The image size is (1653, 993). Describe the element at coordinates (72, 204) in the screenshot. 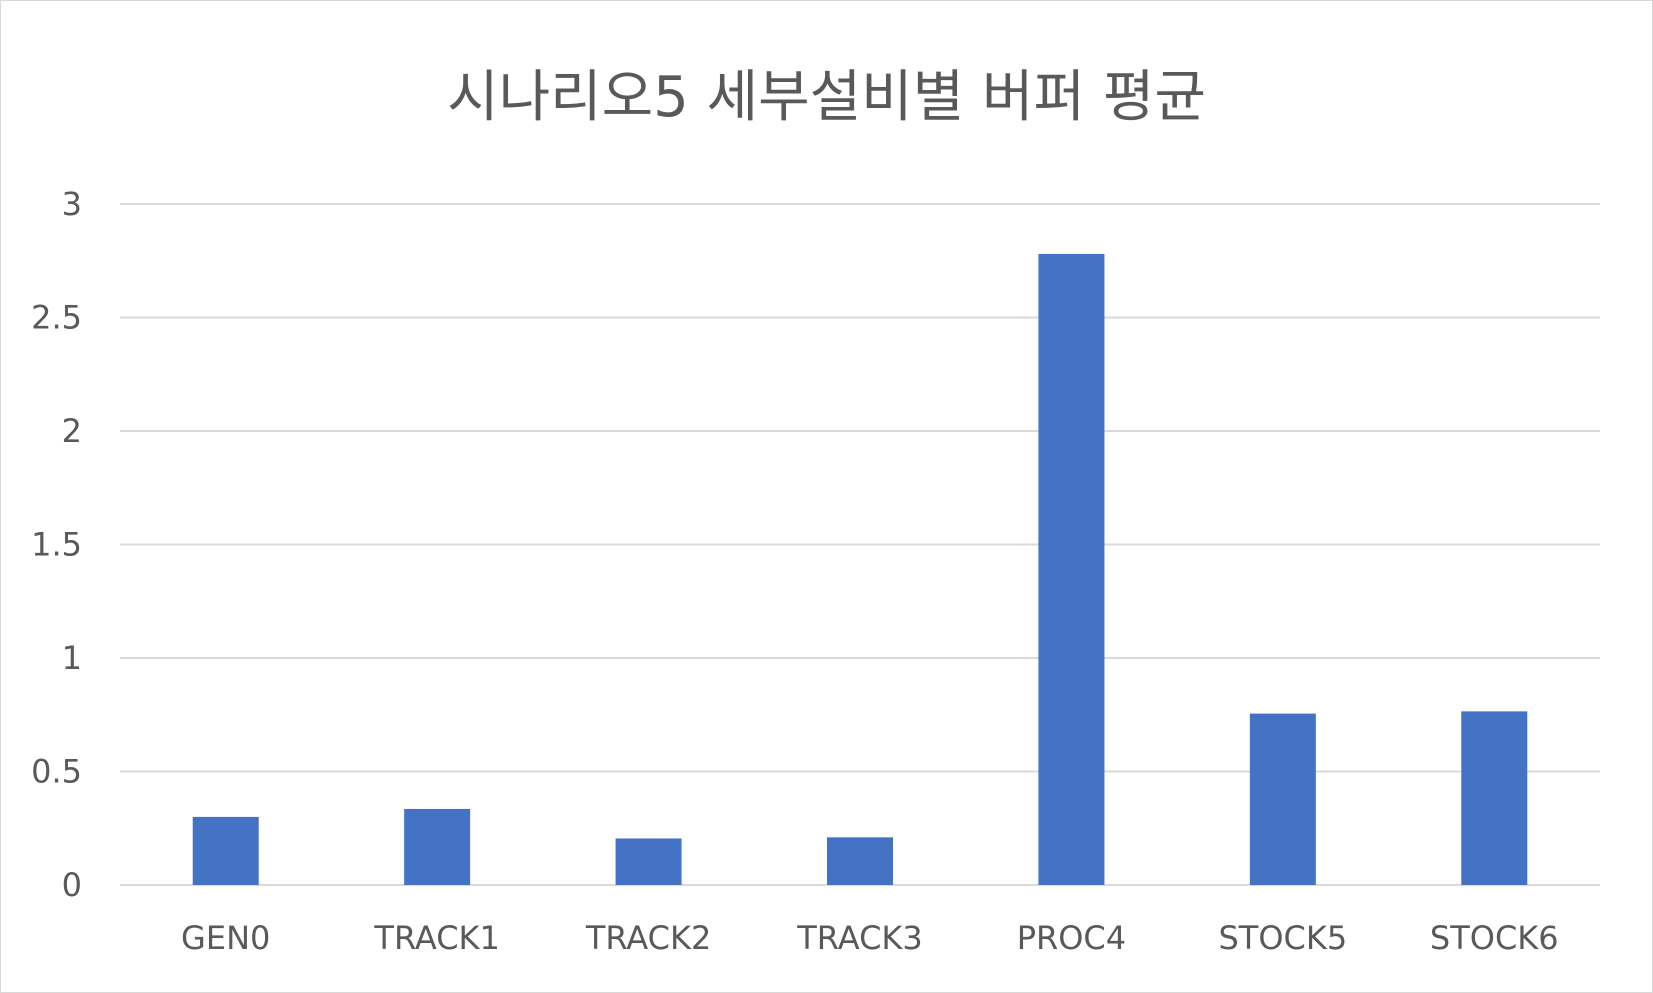

I see `y-tick-label: 3` at that location.